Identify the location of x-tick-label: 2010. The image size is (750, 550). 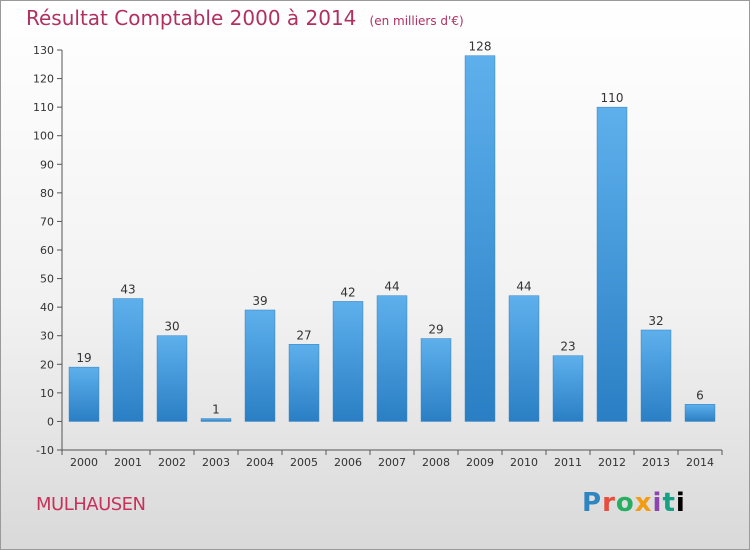
(524, 462).